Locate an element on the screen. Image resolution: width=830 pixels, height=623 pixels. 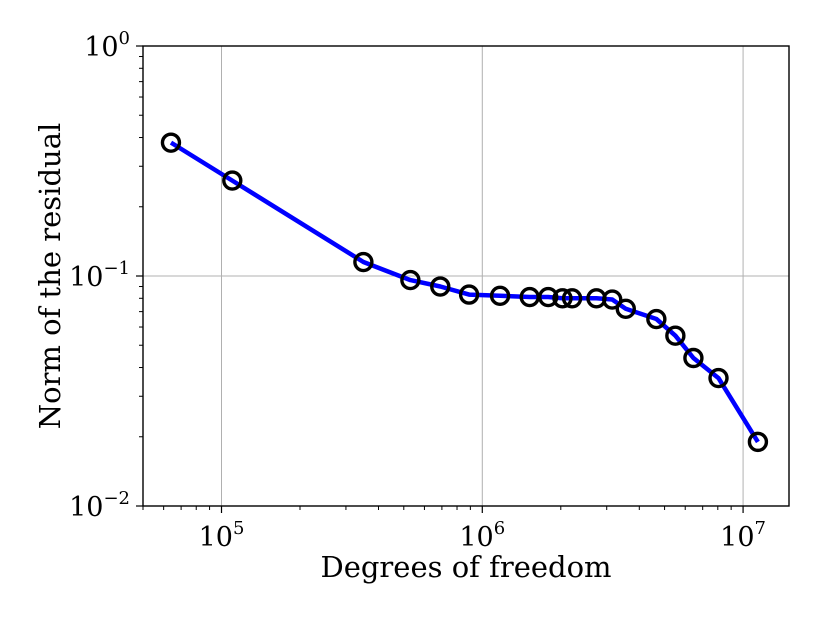
x-tick-label: 10⁵ is located at coordinates (222, 535).